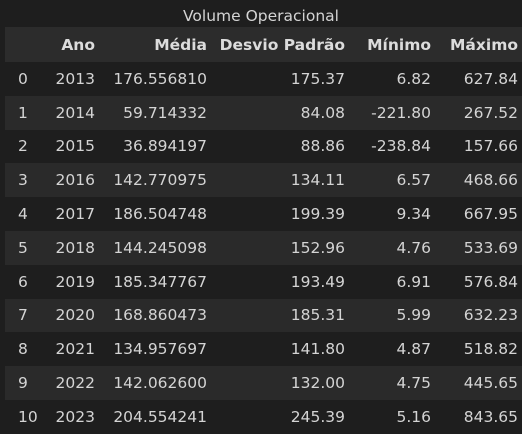 The image size is (522, 434). What do you see at coordinates (160, 247) in the screenshot?
I see `cell-media: 144.245098` at bounding box center [160, 247].